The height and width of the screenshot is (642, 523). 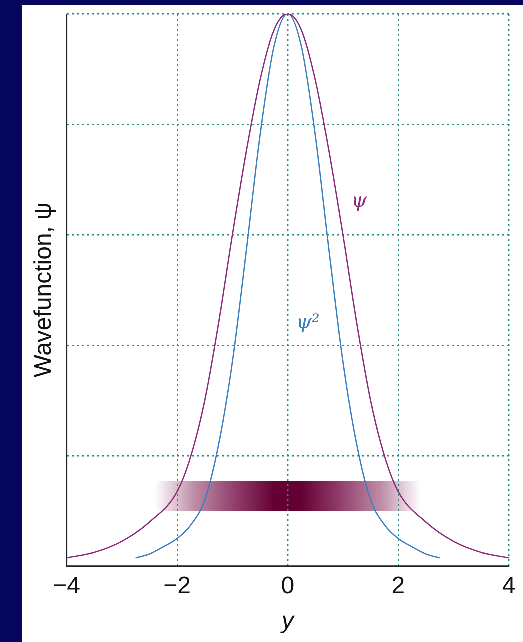 What do you see at coordinates (288, 586) in the screenshot?
I see `x-tick-label: 0` at bounding box center [288, 586].